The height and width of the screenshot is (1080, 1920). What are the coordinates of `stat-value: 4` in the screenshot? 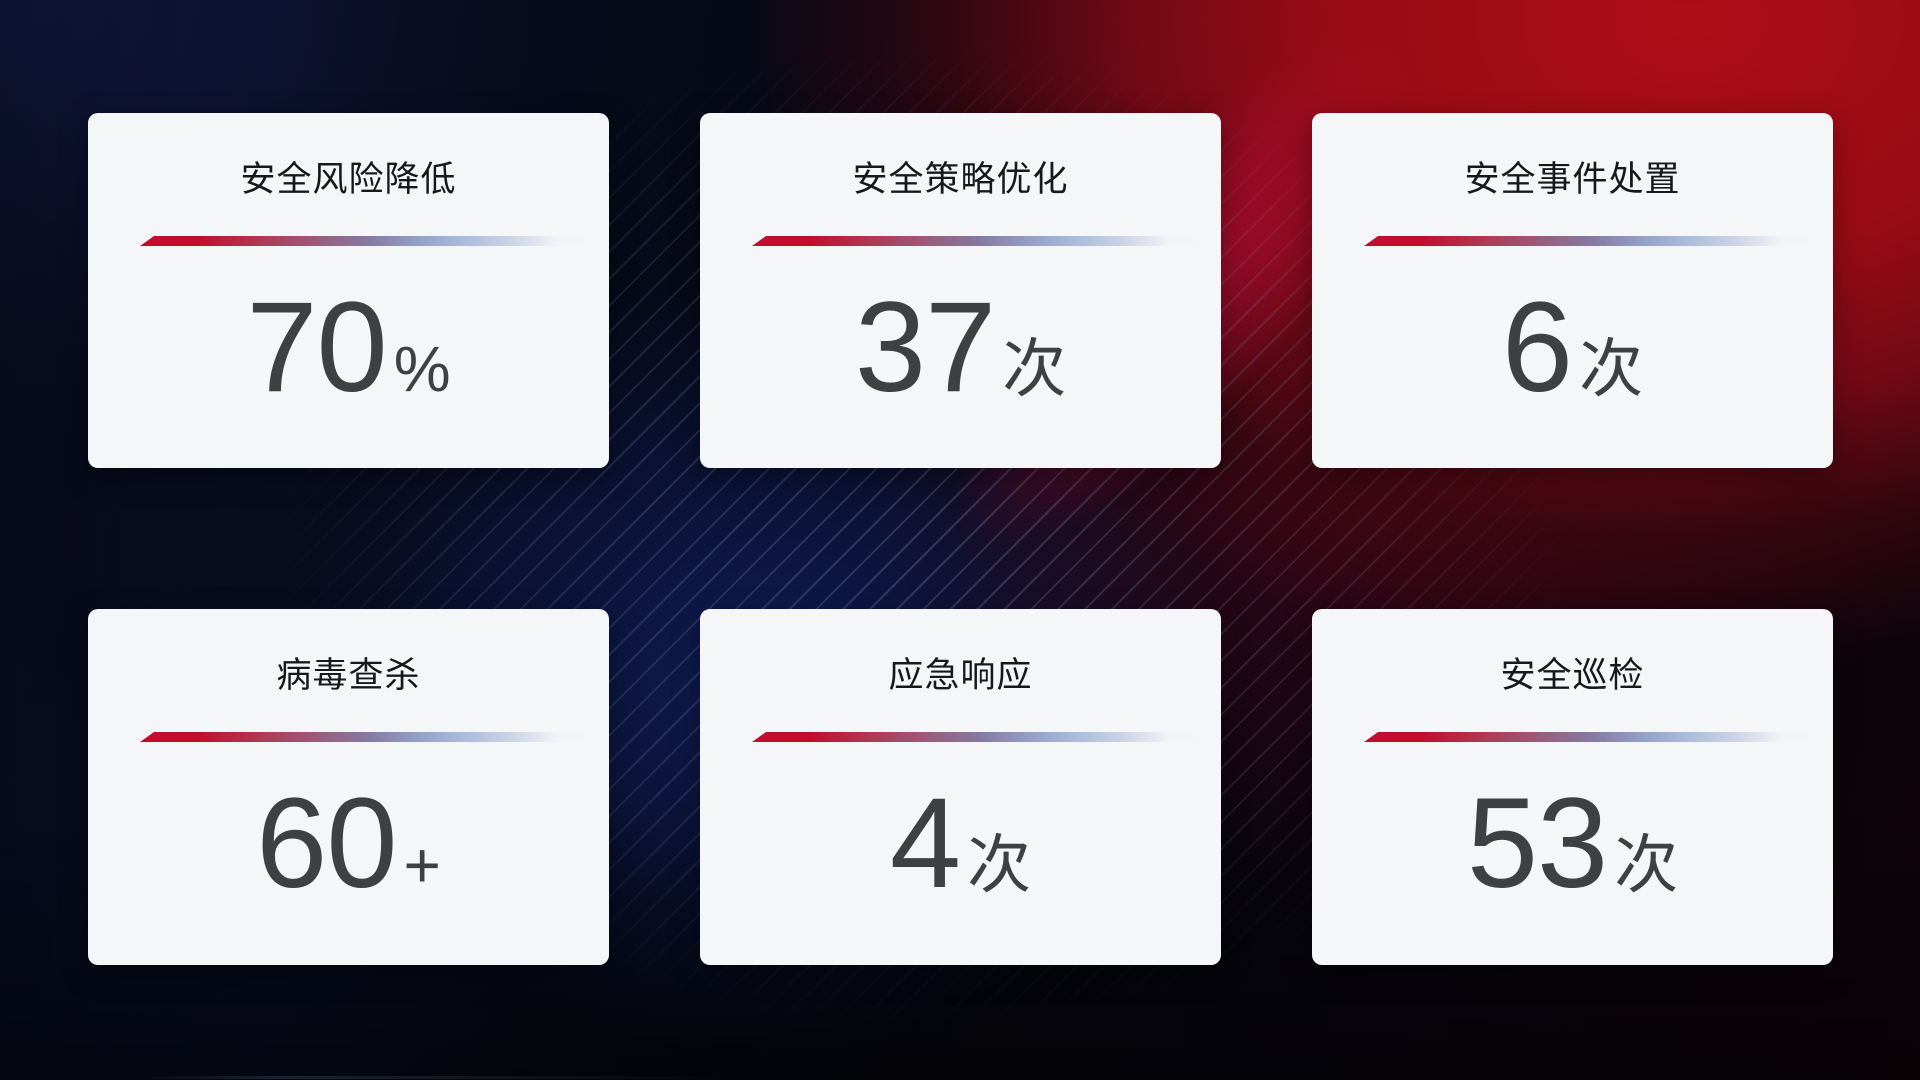 It's located at (925, 843).